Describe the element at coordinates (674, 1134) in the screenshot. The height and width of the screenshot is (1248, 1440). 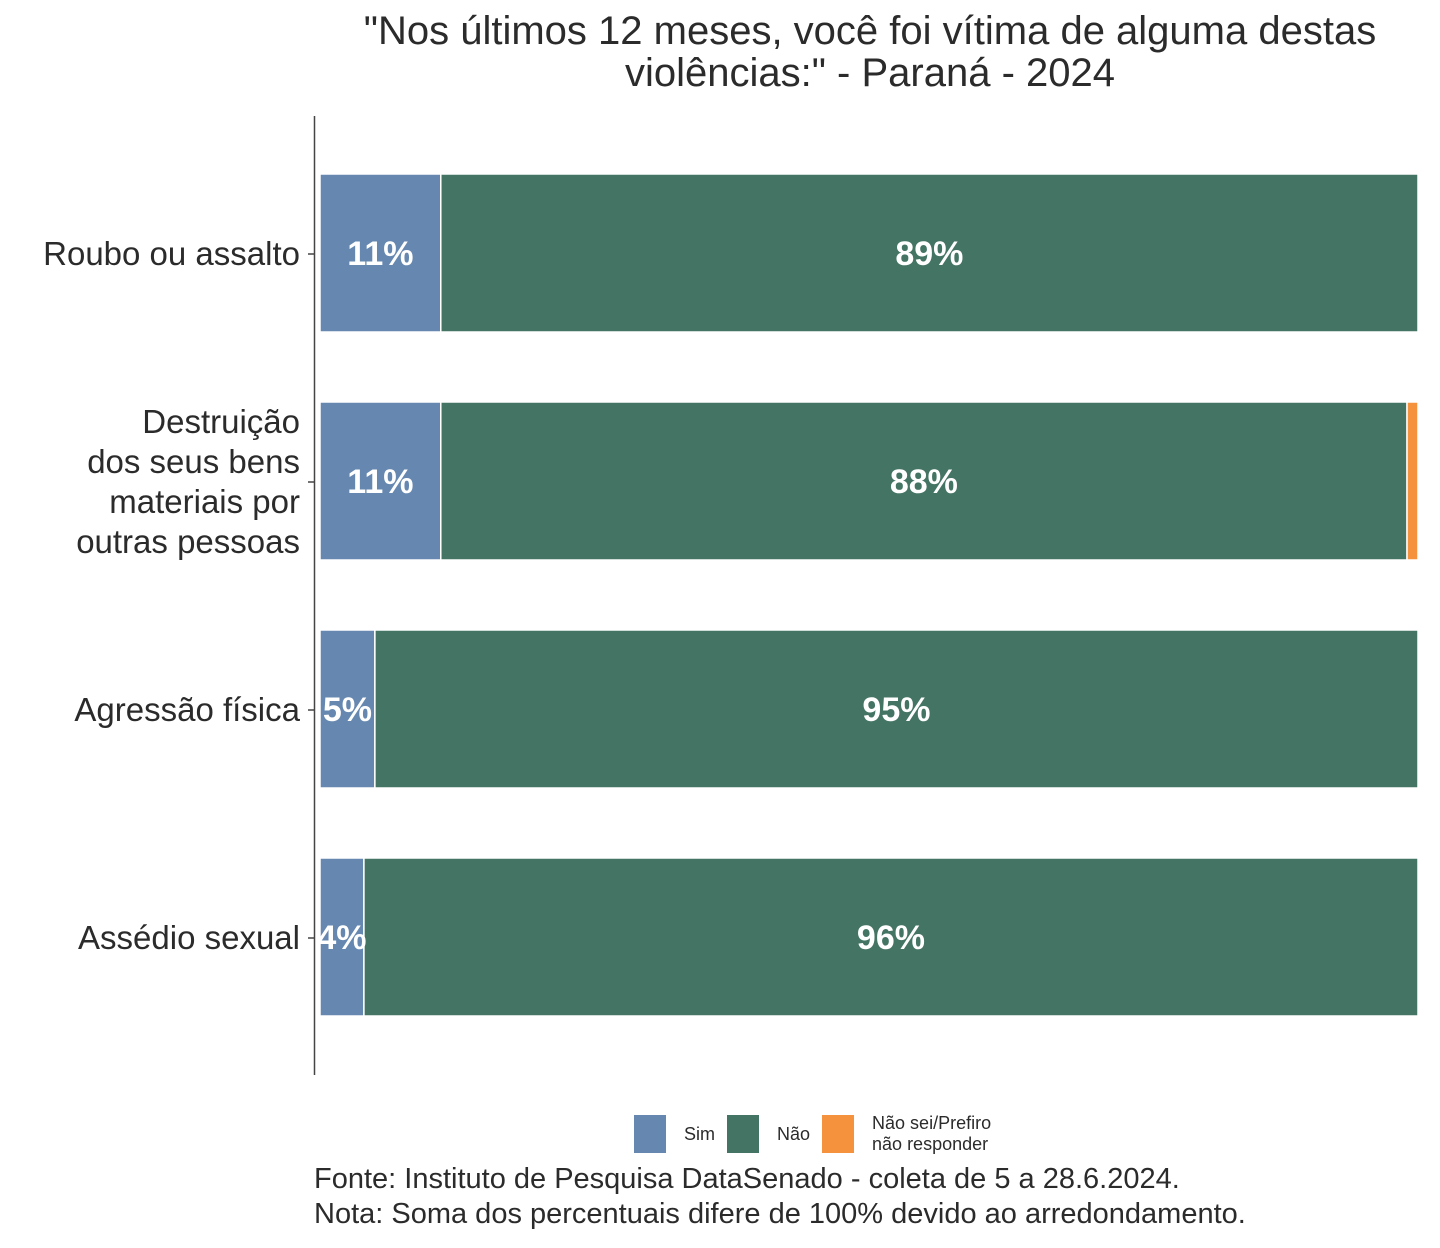
I see `legend-item: Sim` at that location.